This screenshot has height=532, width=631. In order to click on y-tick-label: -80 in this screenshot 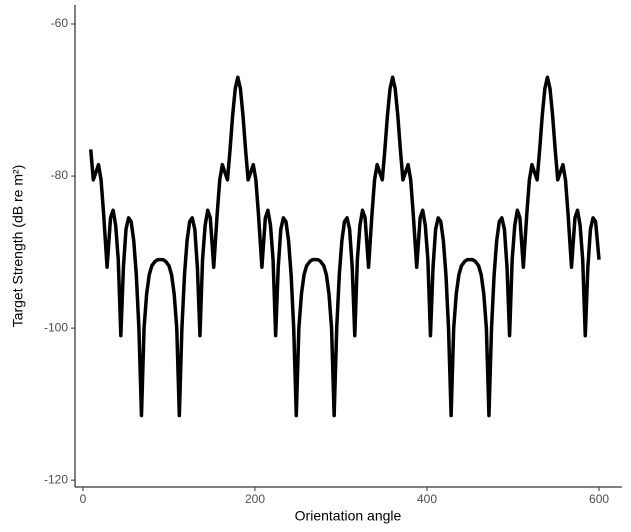, I will do `click(60, 175)`.